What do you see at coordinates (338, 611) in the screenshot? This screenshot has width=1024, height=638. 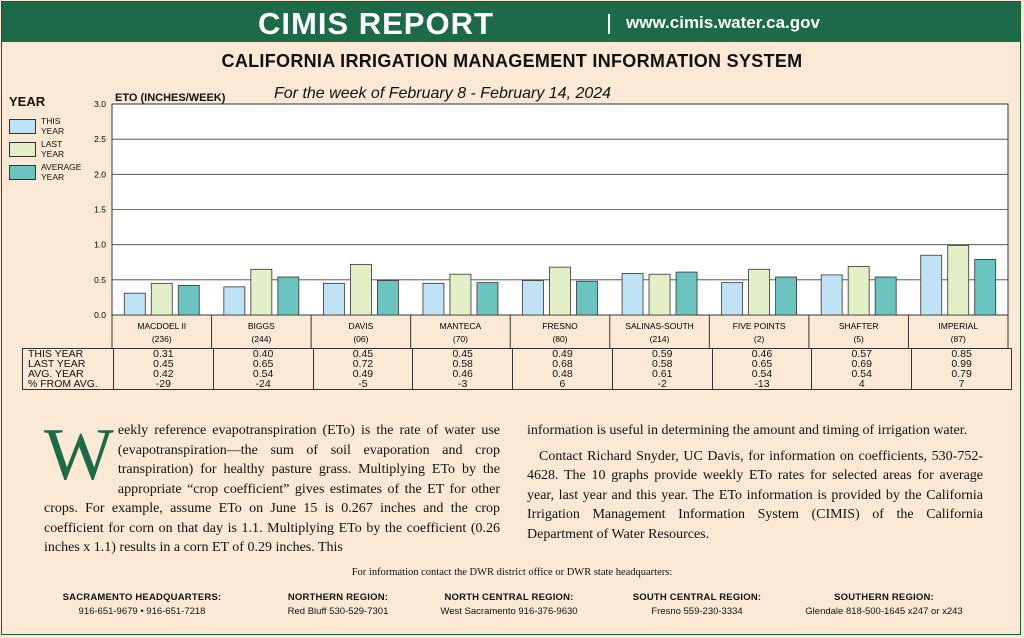 I see `region-phone: Red Bluff 530-529-7301` at bounding box center [338, 611].